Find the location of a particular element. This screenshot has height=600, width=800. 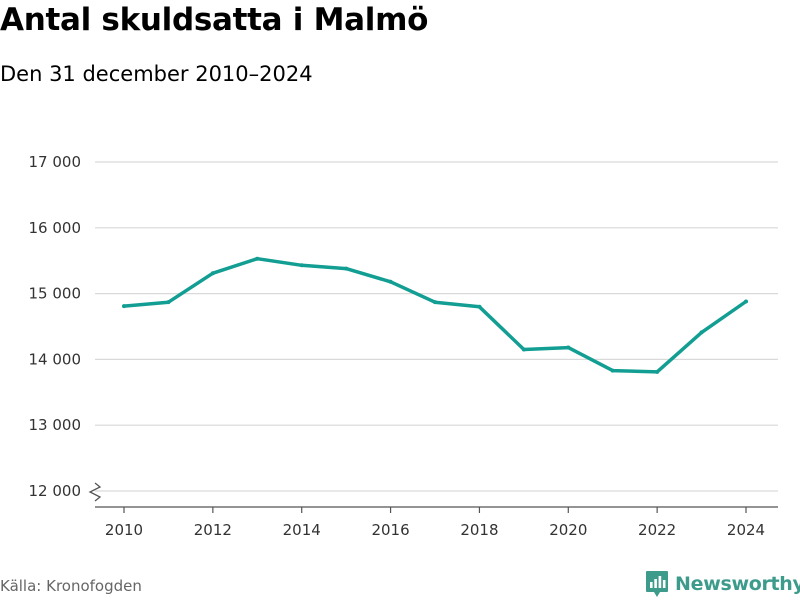

y-tick-label: 13 000 is located at coordinates (55, 425).